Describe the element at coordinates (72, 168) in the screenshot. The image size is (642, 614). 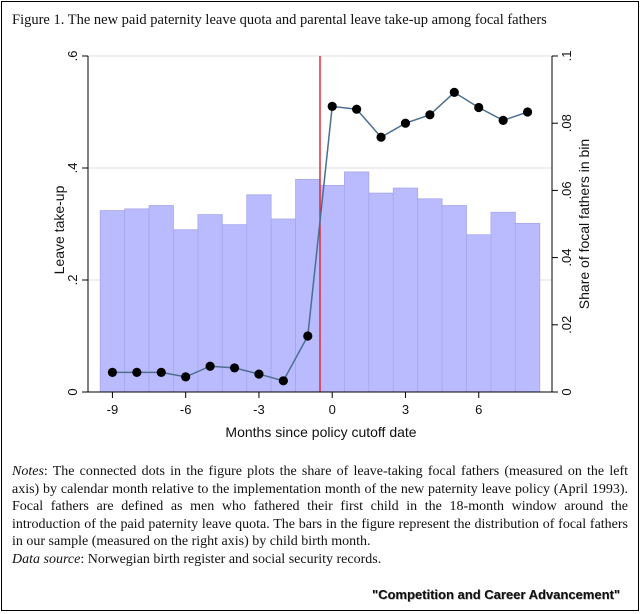
I see `y-left-tick-label: .4` at that location.